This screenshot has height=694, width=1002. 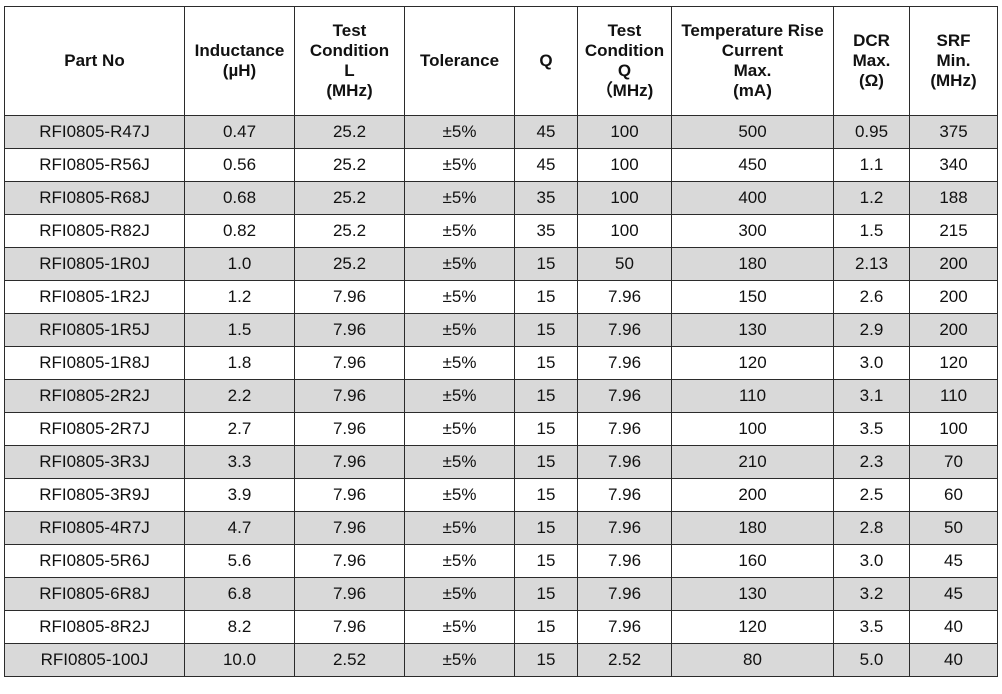 What do you see at coordinates (239, 495) in the screenshot?
I see `inductance-cell: 3.9` at bounding box center [239, 495].